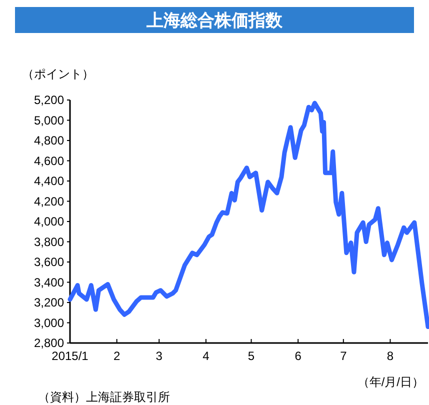  What do you see at coordinates (49, 141) in the screenshot?
I see `y-tick-label: 4,800` at bounding box center [49, 141].